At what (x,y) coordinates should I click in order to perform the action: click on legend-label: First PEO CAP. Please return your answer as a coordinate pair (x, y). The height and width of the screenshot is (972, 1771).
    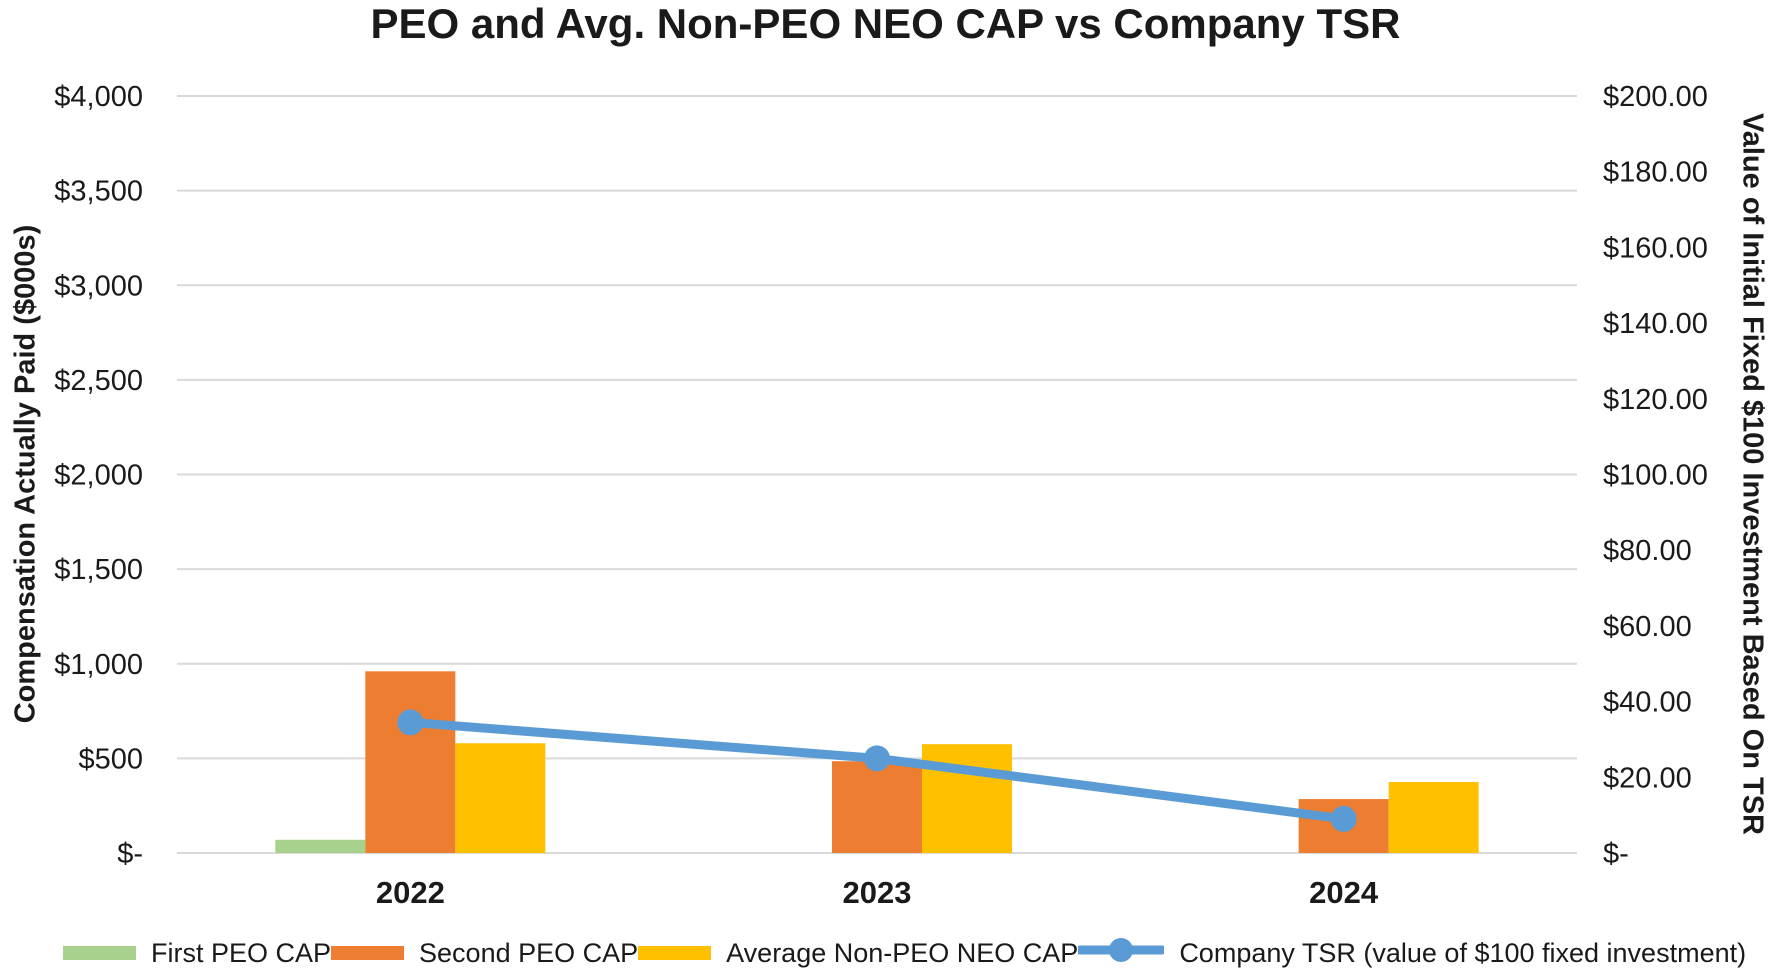
    Looking at the image, I should click on (241, 952).